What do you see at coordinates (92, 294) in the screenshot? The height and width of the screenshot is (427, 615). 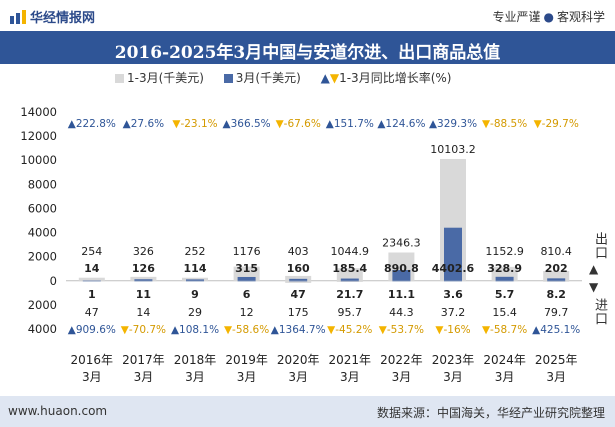 I see `data-label-import-month: 1` at bounding box center [92, 294].